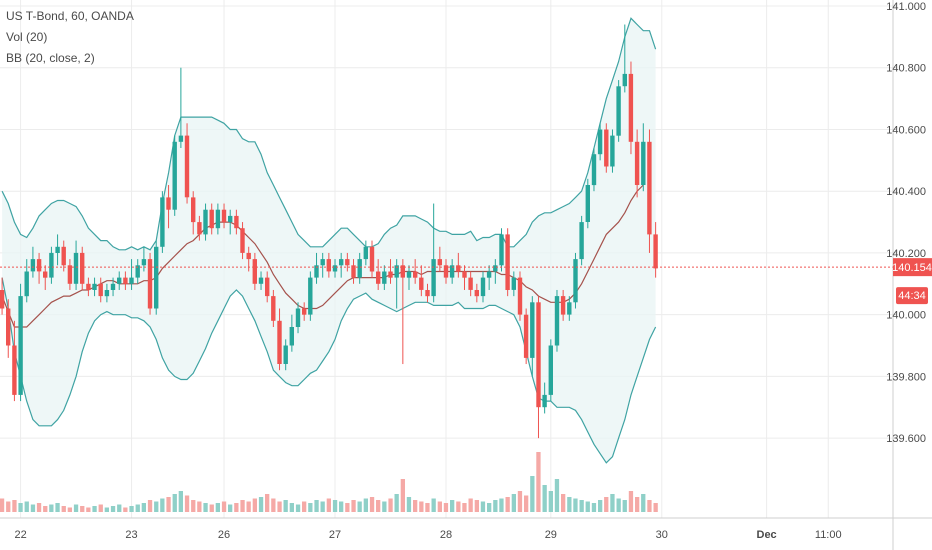 Image resolution: width=932 pixels, height=550 pixels. What do you see at coordinates (70, 16) in the screenshot?
I see `legend-symbol: US T-Bond, 60, OANDA` at bounding box center [70, 16].